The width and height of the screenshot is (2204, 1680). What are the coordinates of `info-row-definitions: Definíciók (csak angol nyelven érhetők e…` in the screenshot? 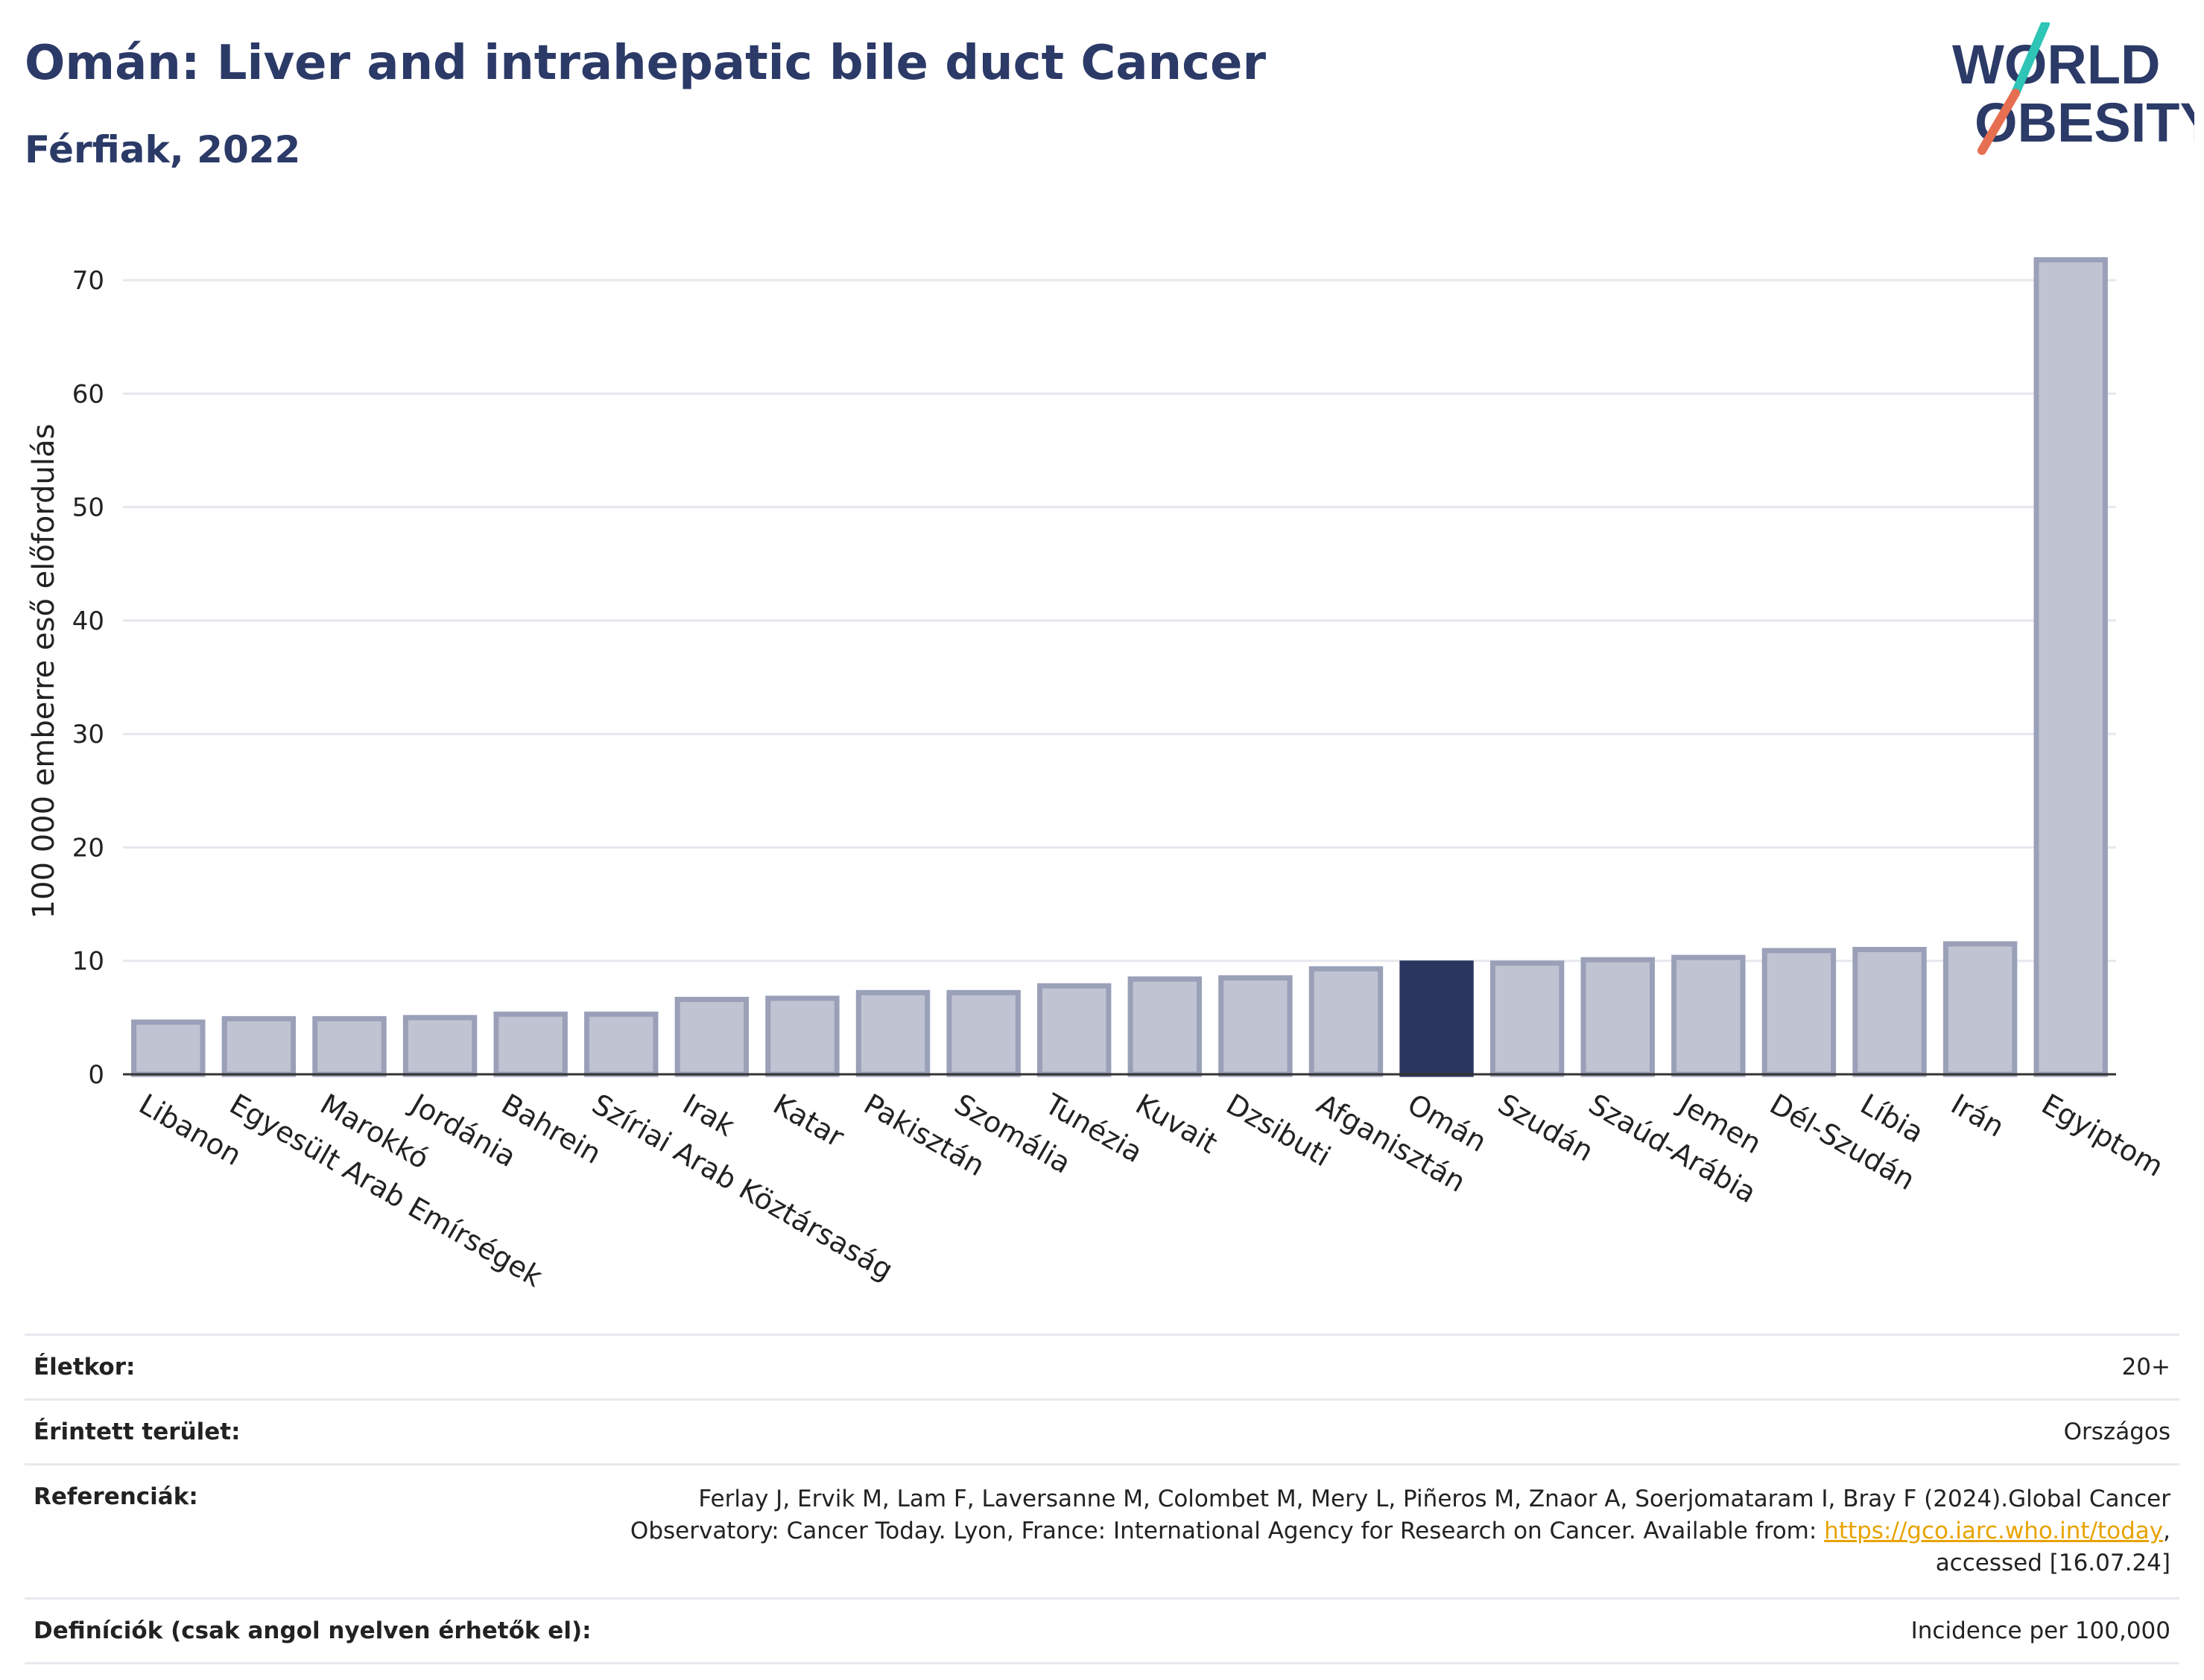 It's located at (1102, 1630).